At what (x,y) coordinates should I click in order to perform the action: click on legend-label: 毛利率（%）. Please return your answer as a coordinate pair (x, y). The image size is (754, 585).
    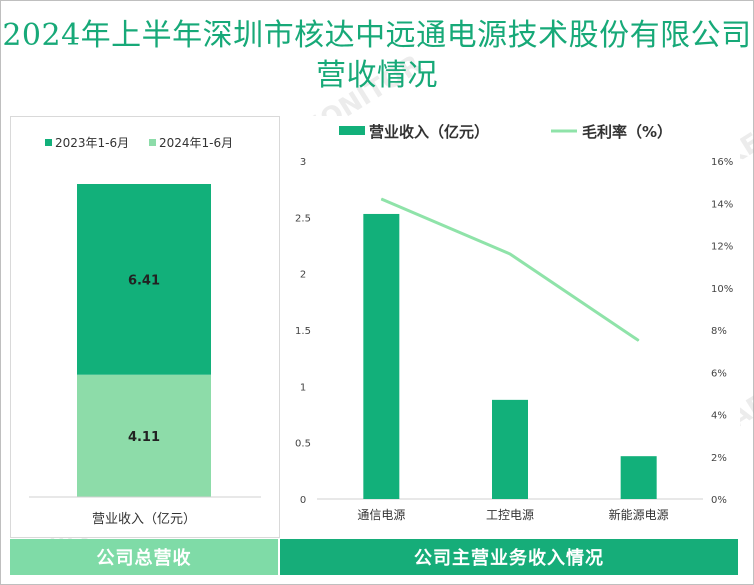
    Looking at the image, I should click on (627, 132).